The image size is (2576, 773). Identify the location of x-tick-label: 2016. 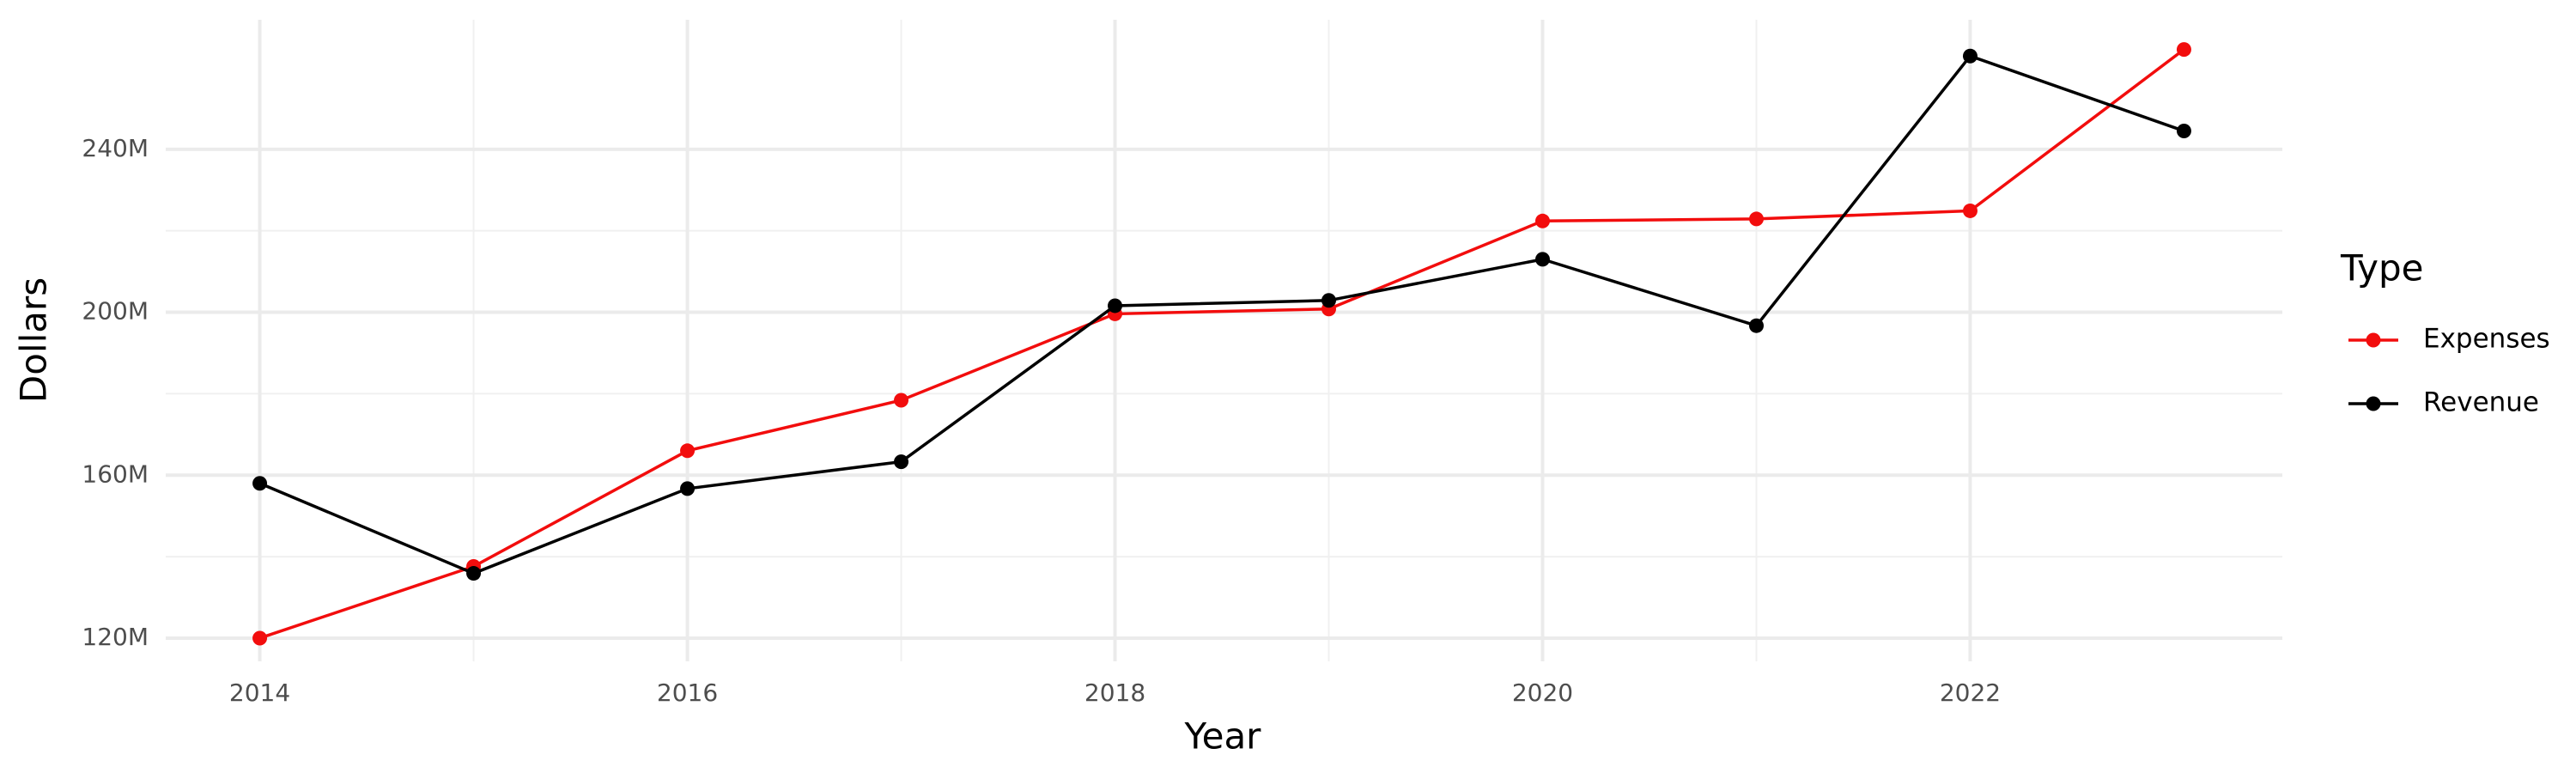
(687, 693).